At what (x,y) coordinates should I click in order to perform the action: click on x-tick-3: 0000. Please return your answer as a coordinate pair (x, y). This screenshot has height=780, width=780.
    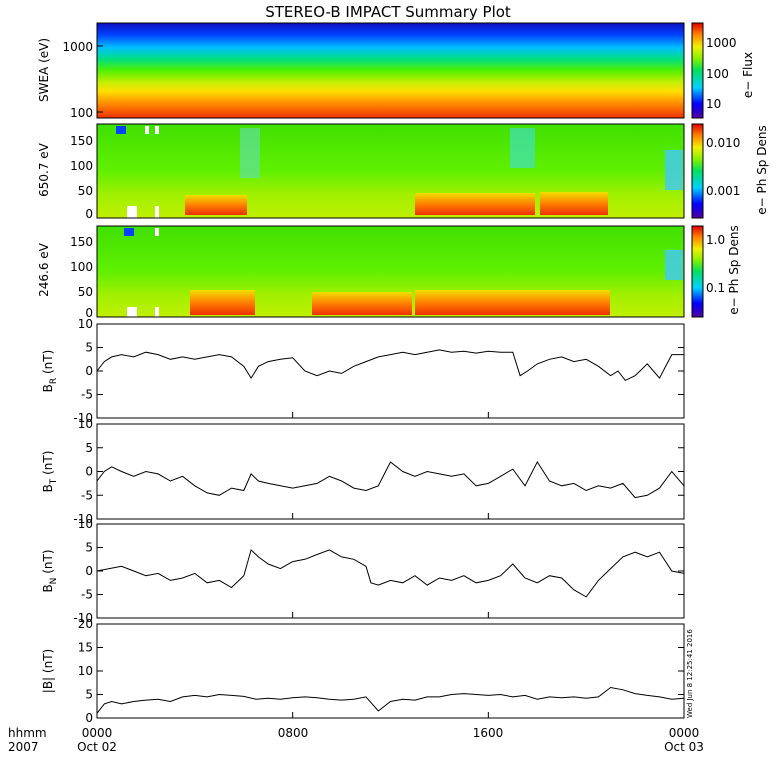
    Looking at the image, I should click on (684, 733).